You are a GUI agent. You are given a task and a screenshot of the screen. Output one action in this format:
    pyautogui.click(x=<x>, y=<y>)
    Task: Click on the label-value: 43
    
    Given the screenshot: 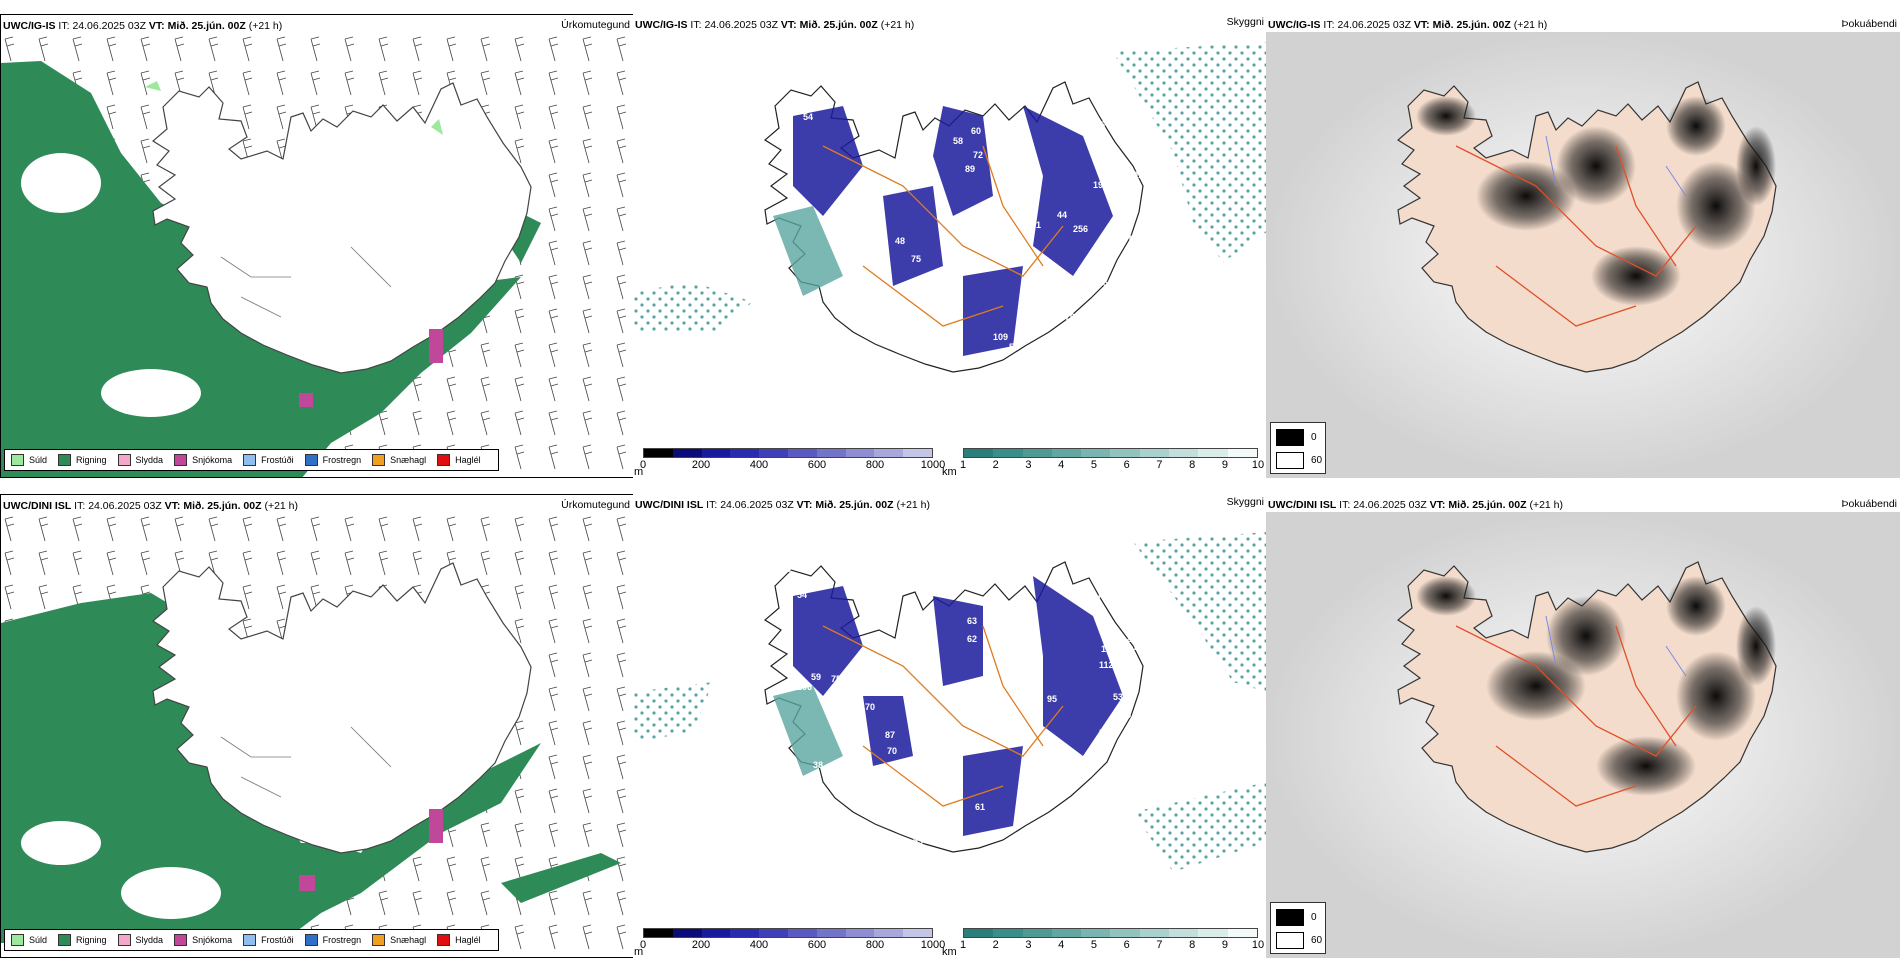 What is the action you would take?
    pyautogui.click(x=1128, y=119)
    